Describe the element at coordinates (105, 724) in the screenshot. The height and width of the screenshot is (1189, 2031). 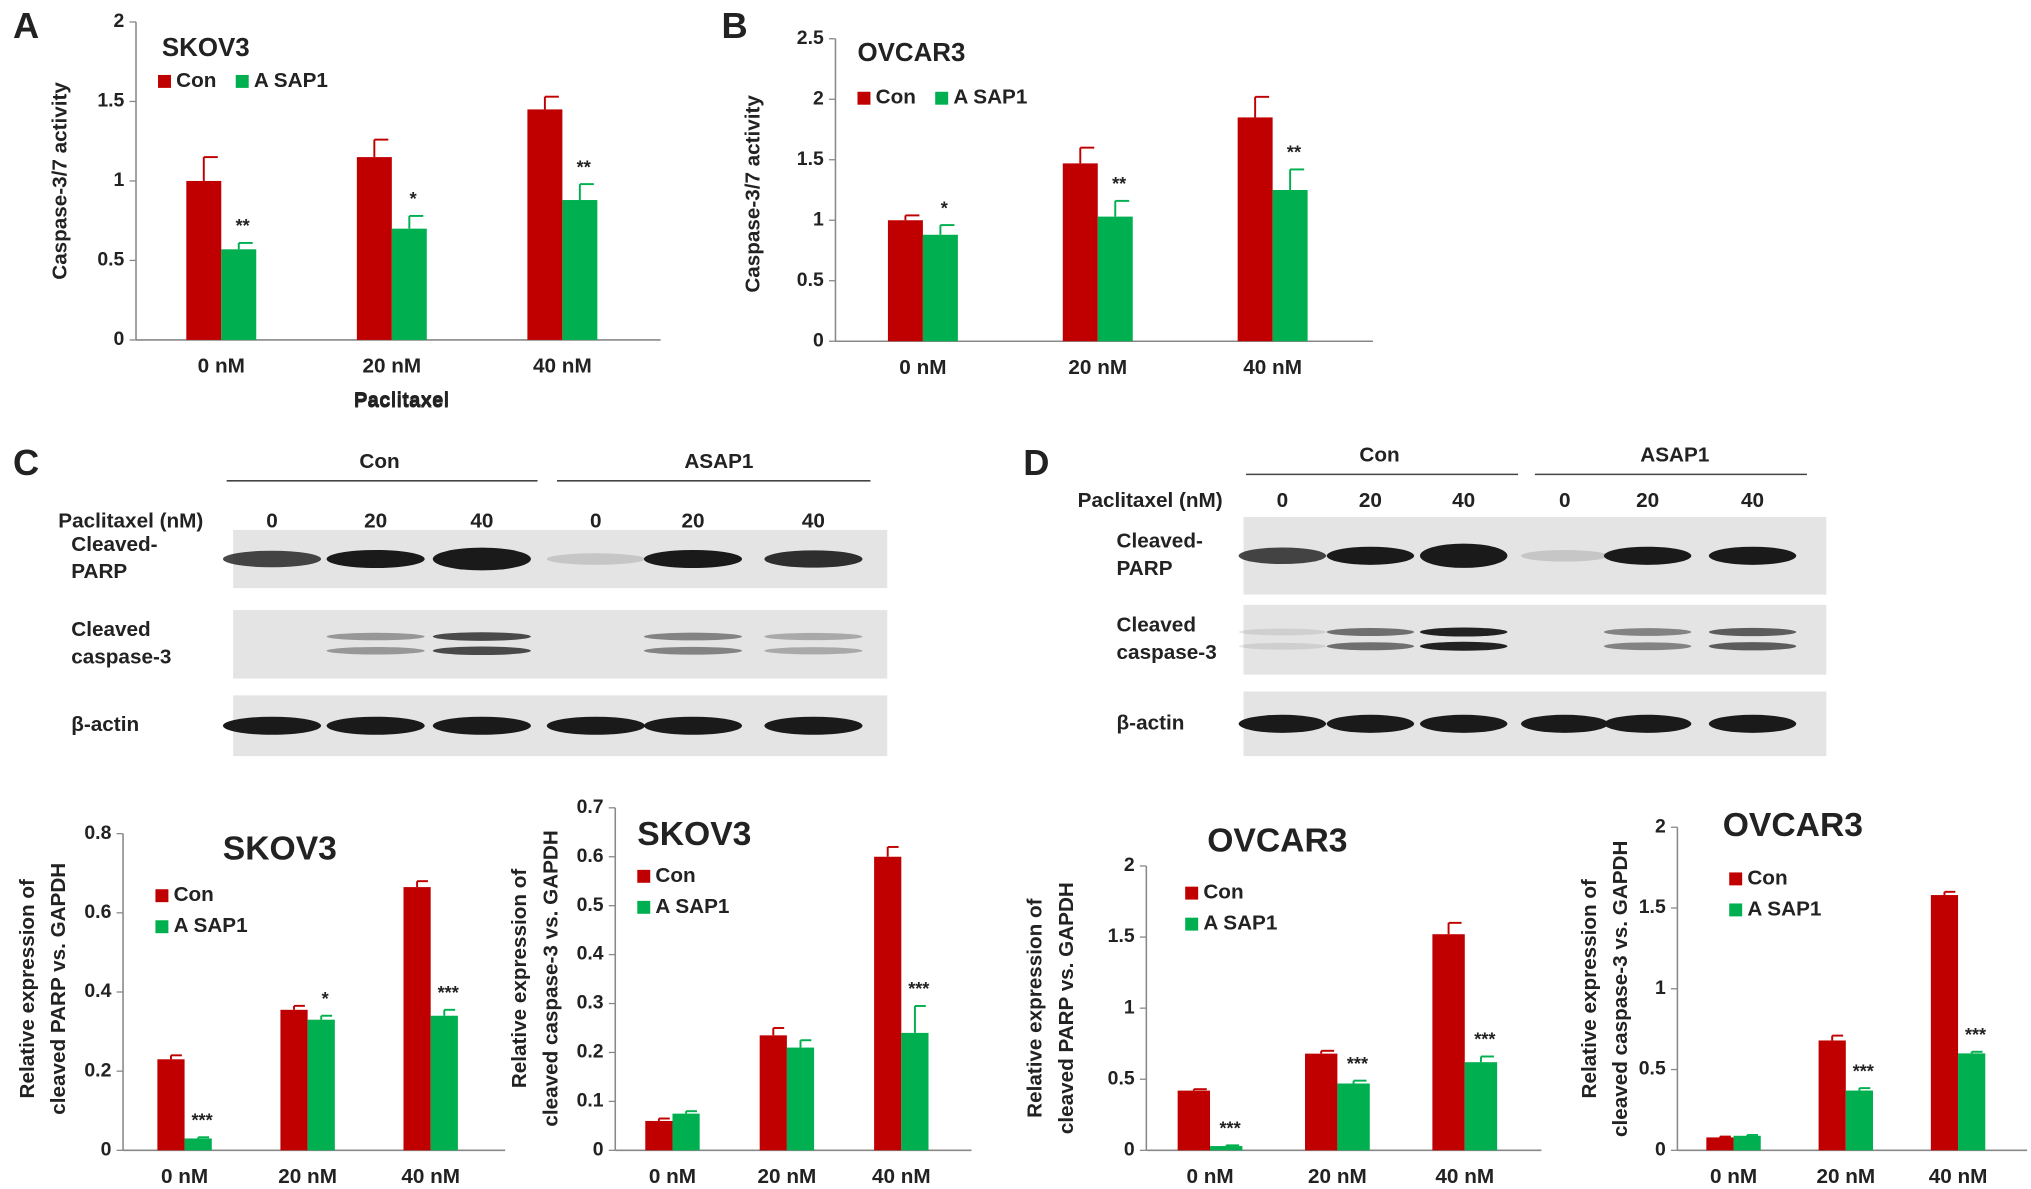
I see `row-label: β-actin` at that location.